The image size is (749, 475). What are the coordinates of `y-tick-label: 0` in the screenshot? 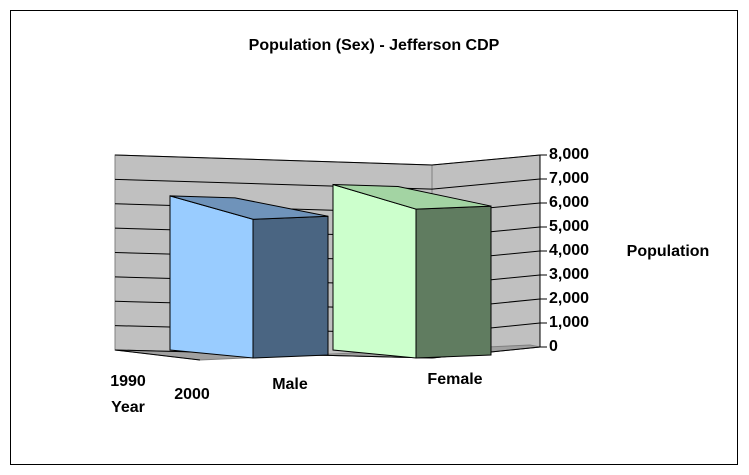 It's located at (553, 346).